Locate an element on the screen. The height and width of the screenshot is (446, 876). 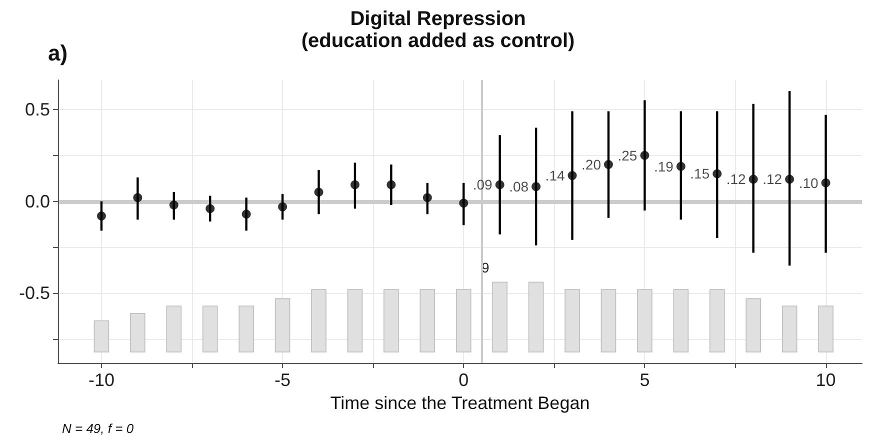
y-tick-label: -0.5 is located at coordinates (34, 293).